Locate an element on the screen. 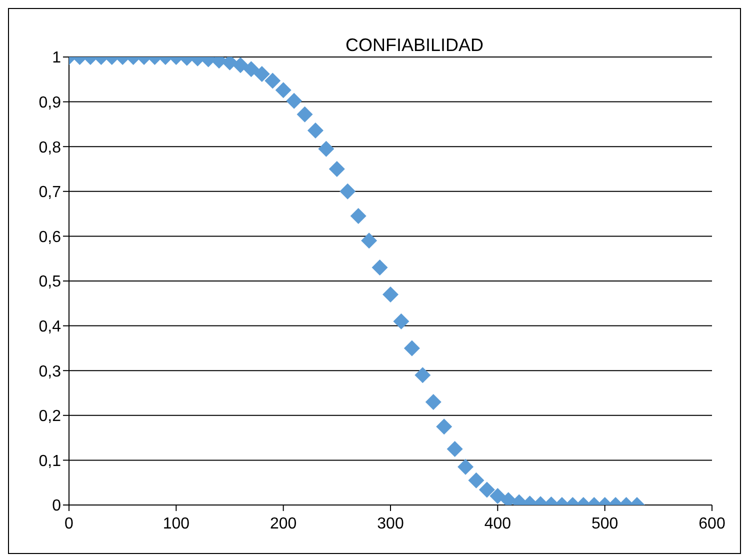  y-tick-label: 0,9 is located at coordinates (50, 103).